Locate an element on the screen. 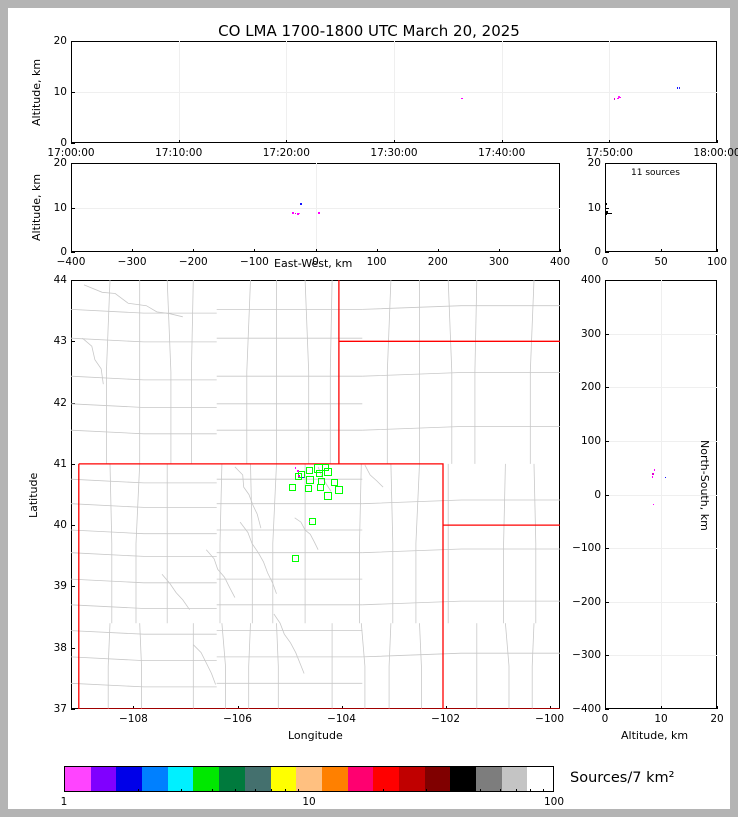 This screenshot has height=817, width=738. x-tick-label: 400 is located at coordinates (560, 262).